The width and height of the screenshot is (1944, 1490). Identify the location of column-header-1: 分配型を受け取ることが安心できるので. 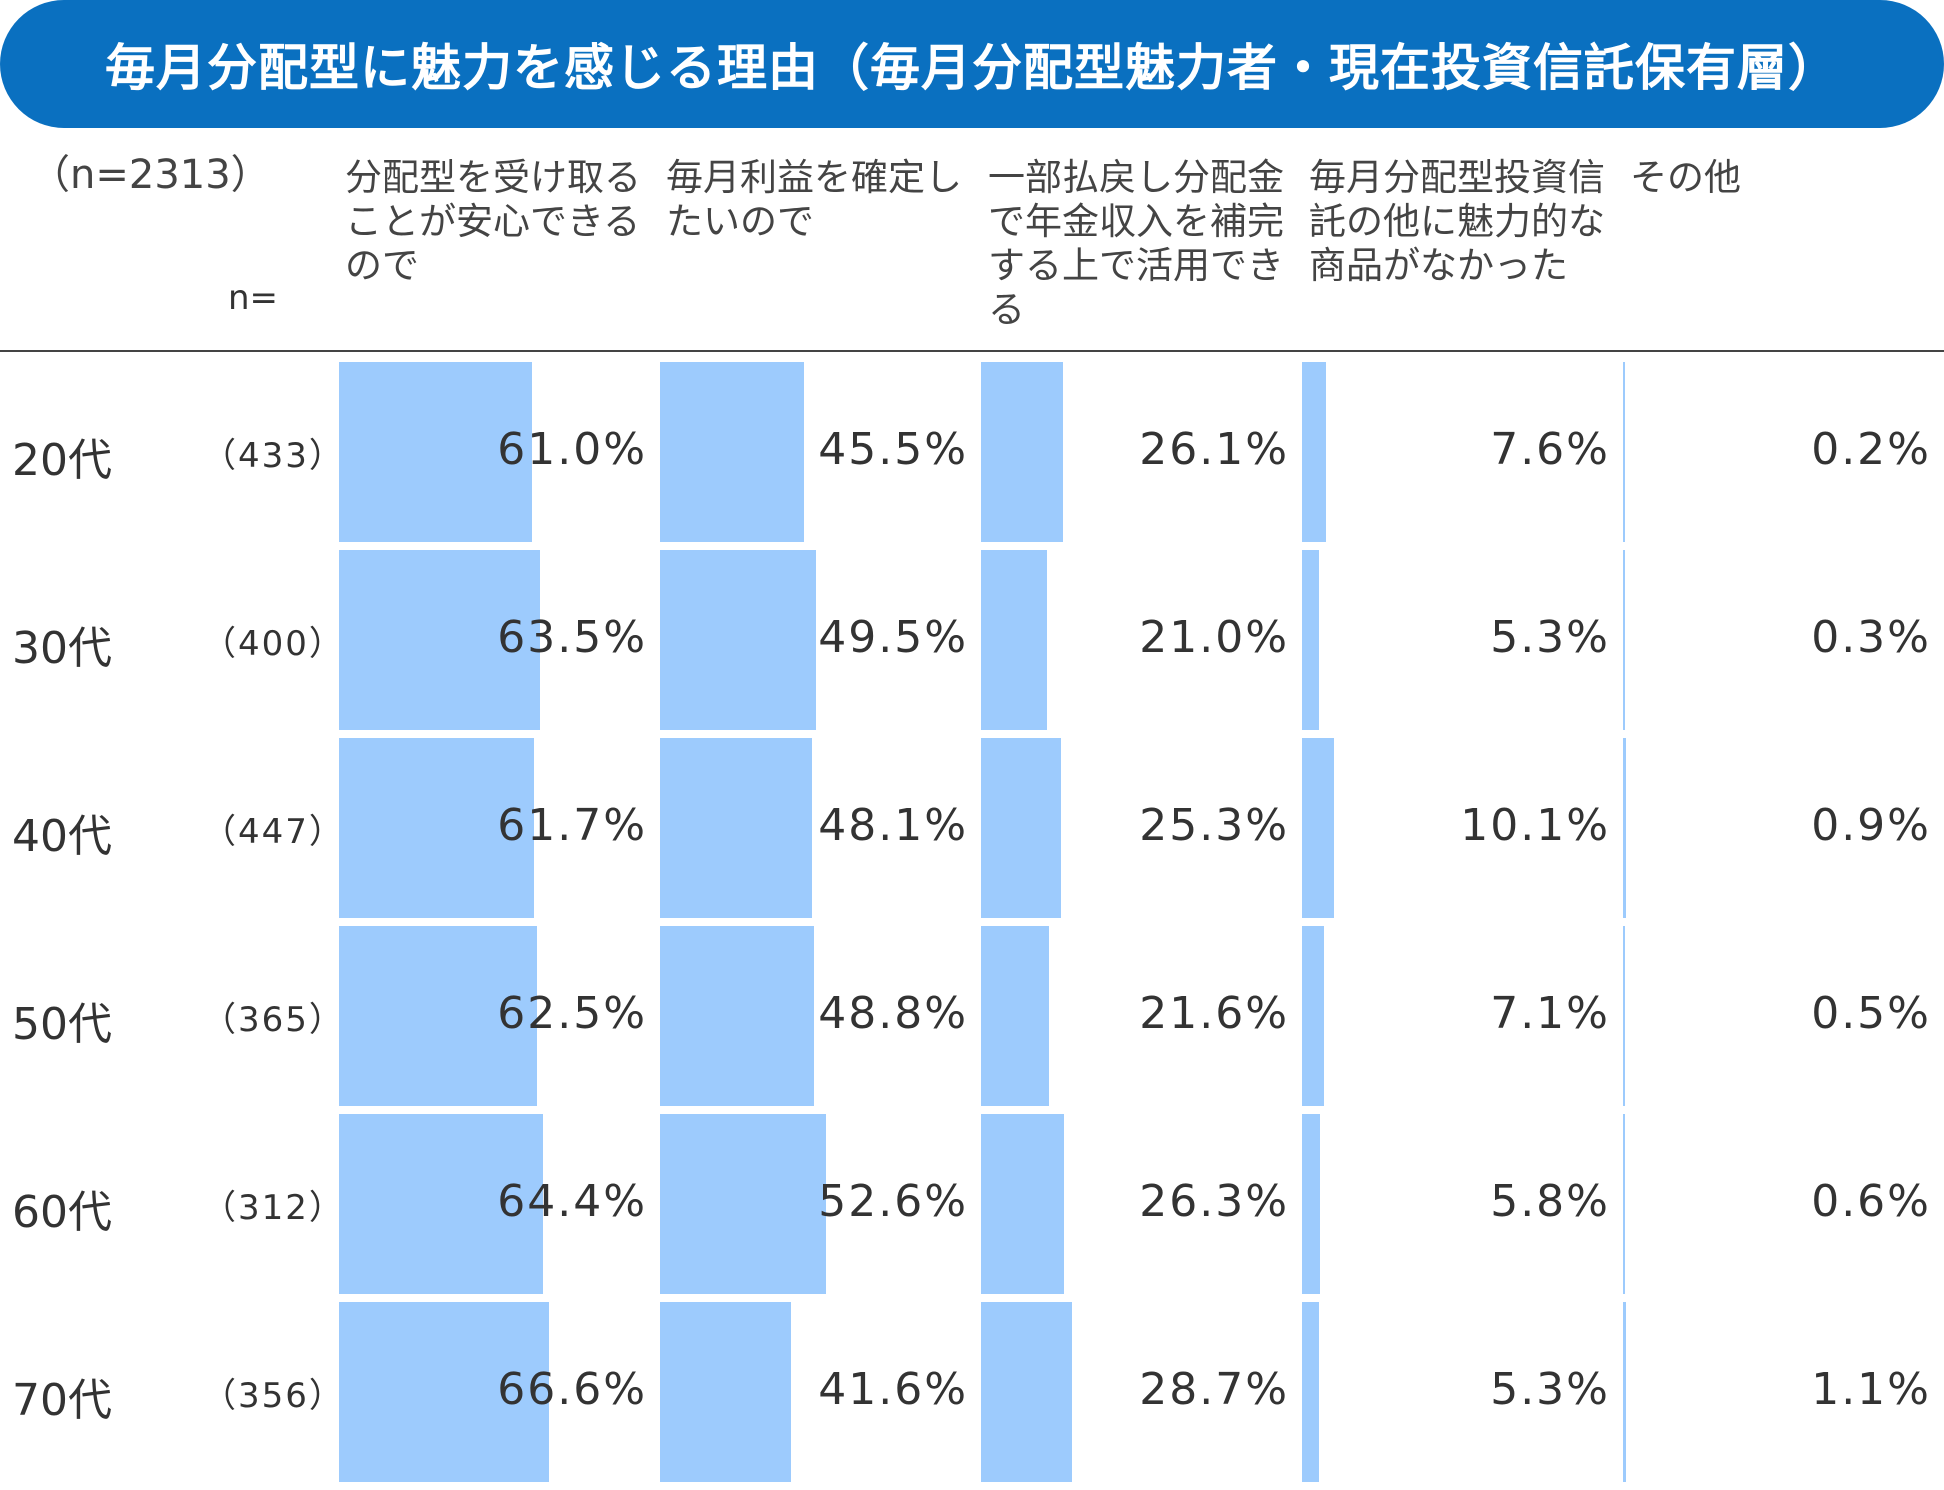
(493, 221).